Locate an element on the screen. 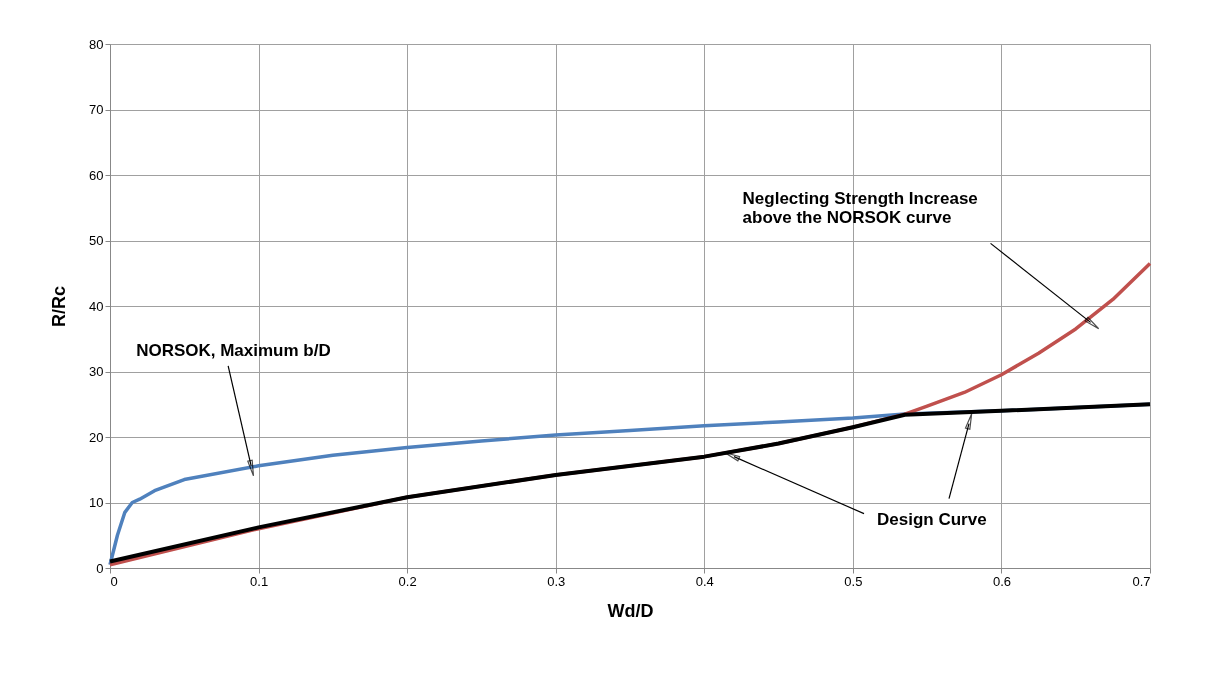  x-axis-title: Wd/D is located at coordinates (630, 610).